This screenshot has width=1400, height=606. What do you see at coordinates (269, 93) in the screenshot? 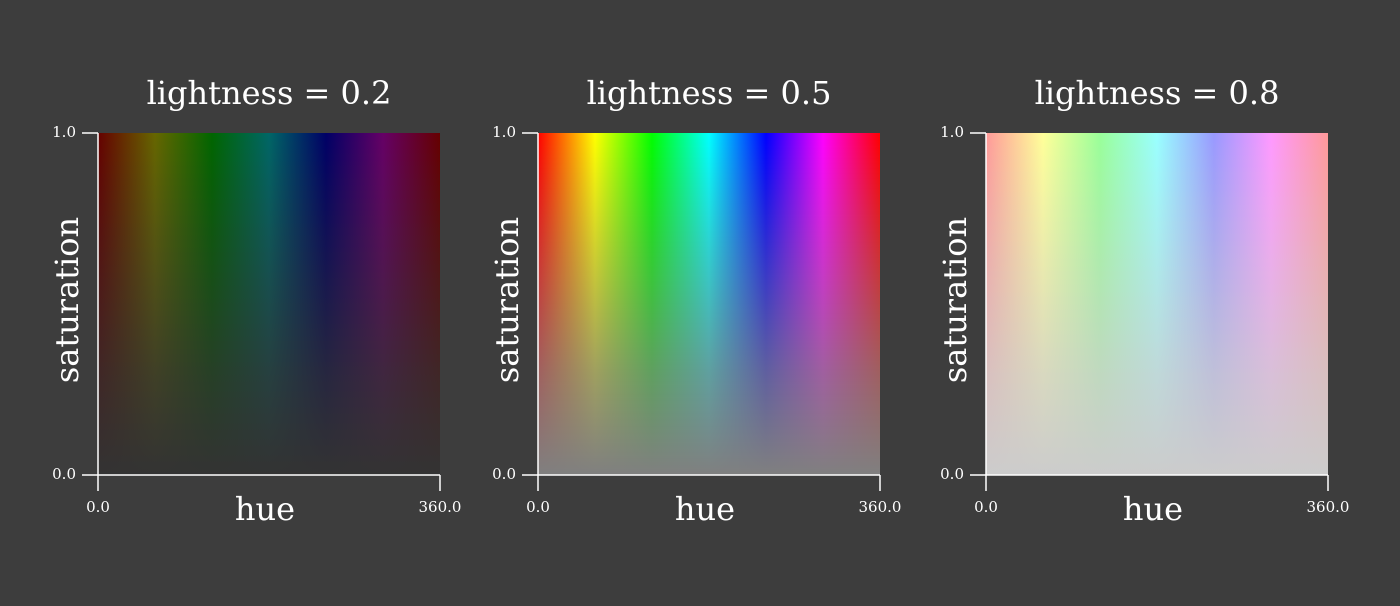
I see `chart-title: lightness = 0.2` at bounding box center [269, 93].